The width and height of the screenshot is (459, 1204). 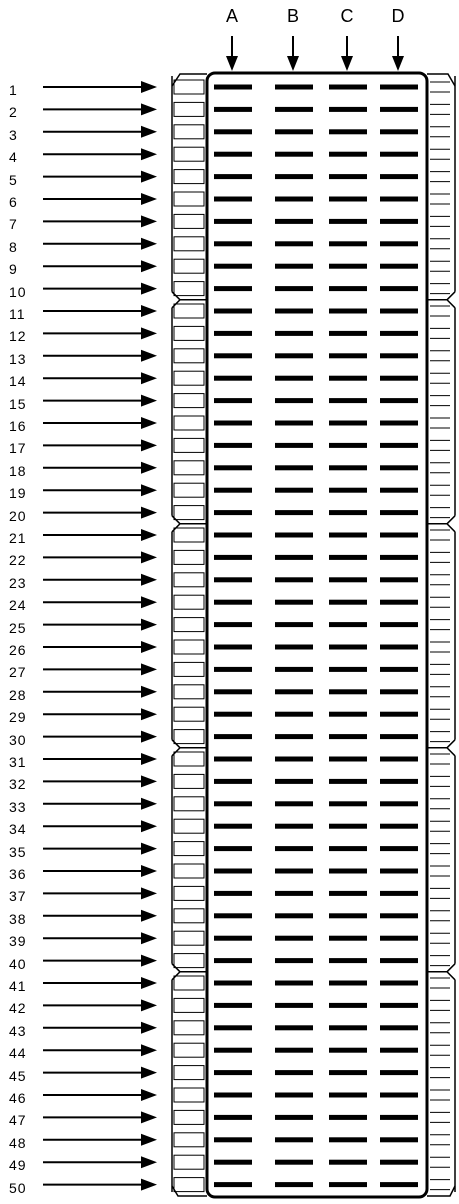 I want to click on right-housing-top, so click(x=441, y=80).